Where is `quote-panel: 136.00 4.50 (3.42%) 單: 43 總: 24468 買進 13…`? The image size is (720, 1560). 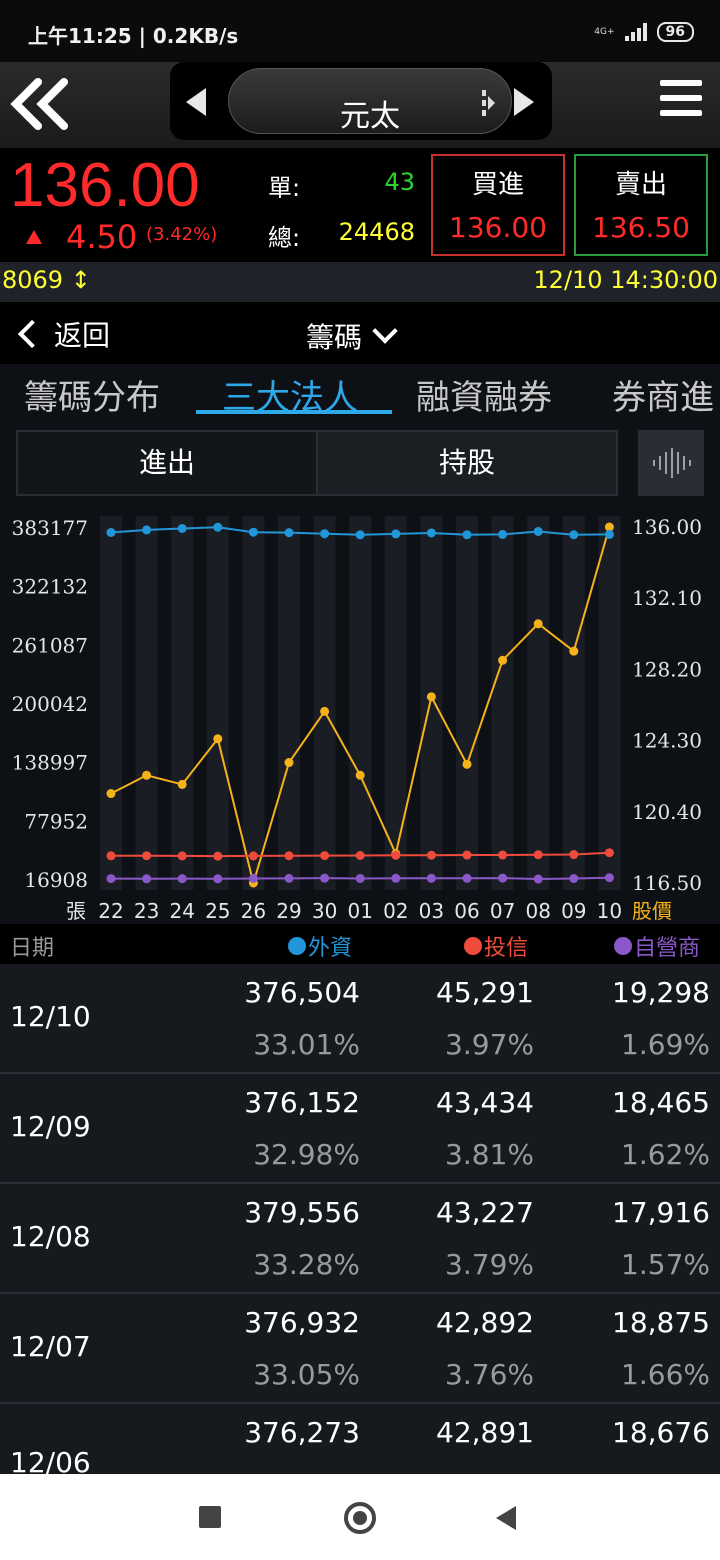 quote-panel: 136.00 4.50 (3.42%) 單: 43 總: 24468 買進 13… is located at coordinates (360, 205).